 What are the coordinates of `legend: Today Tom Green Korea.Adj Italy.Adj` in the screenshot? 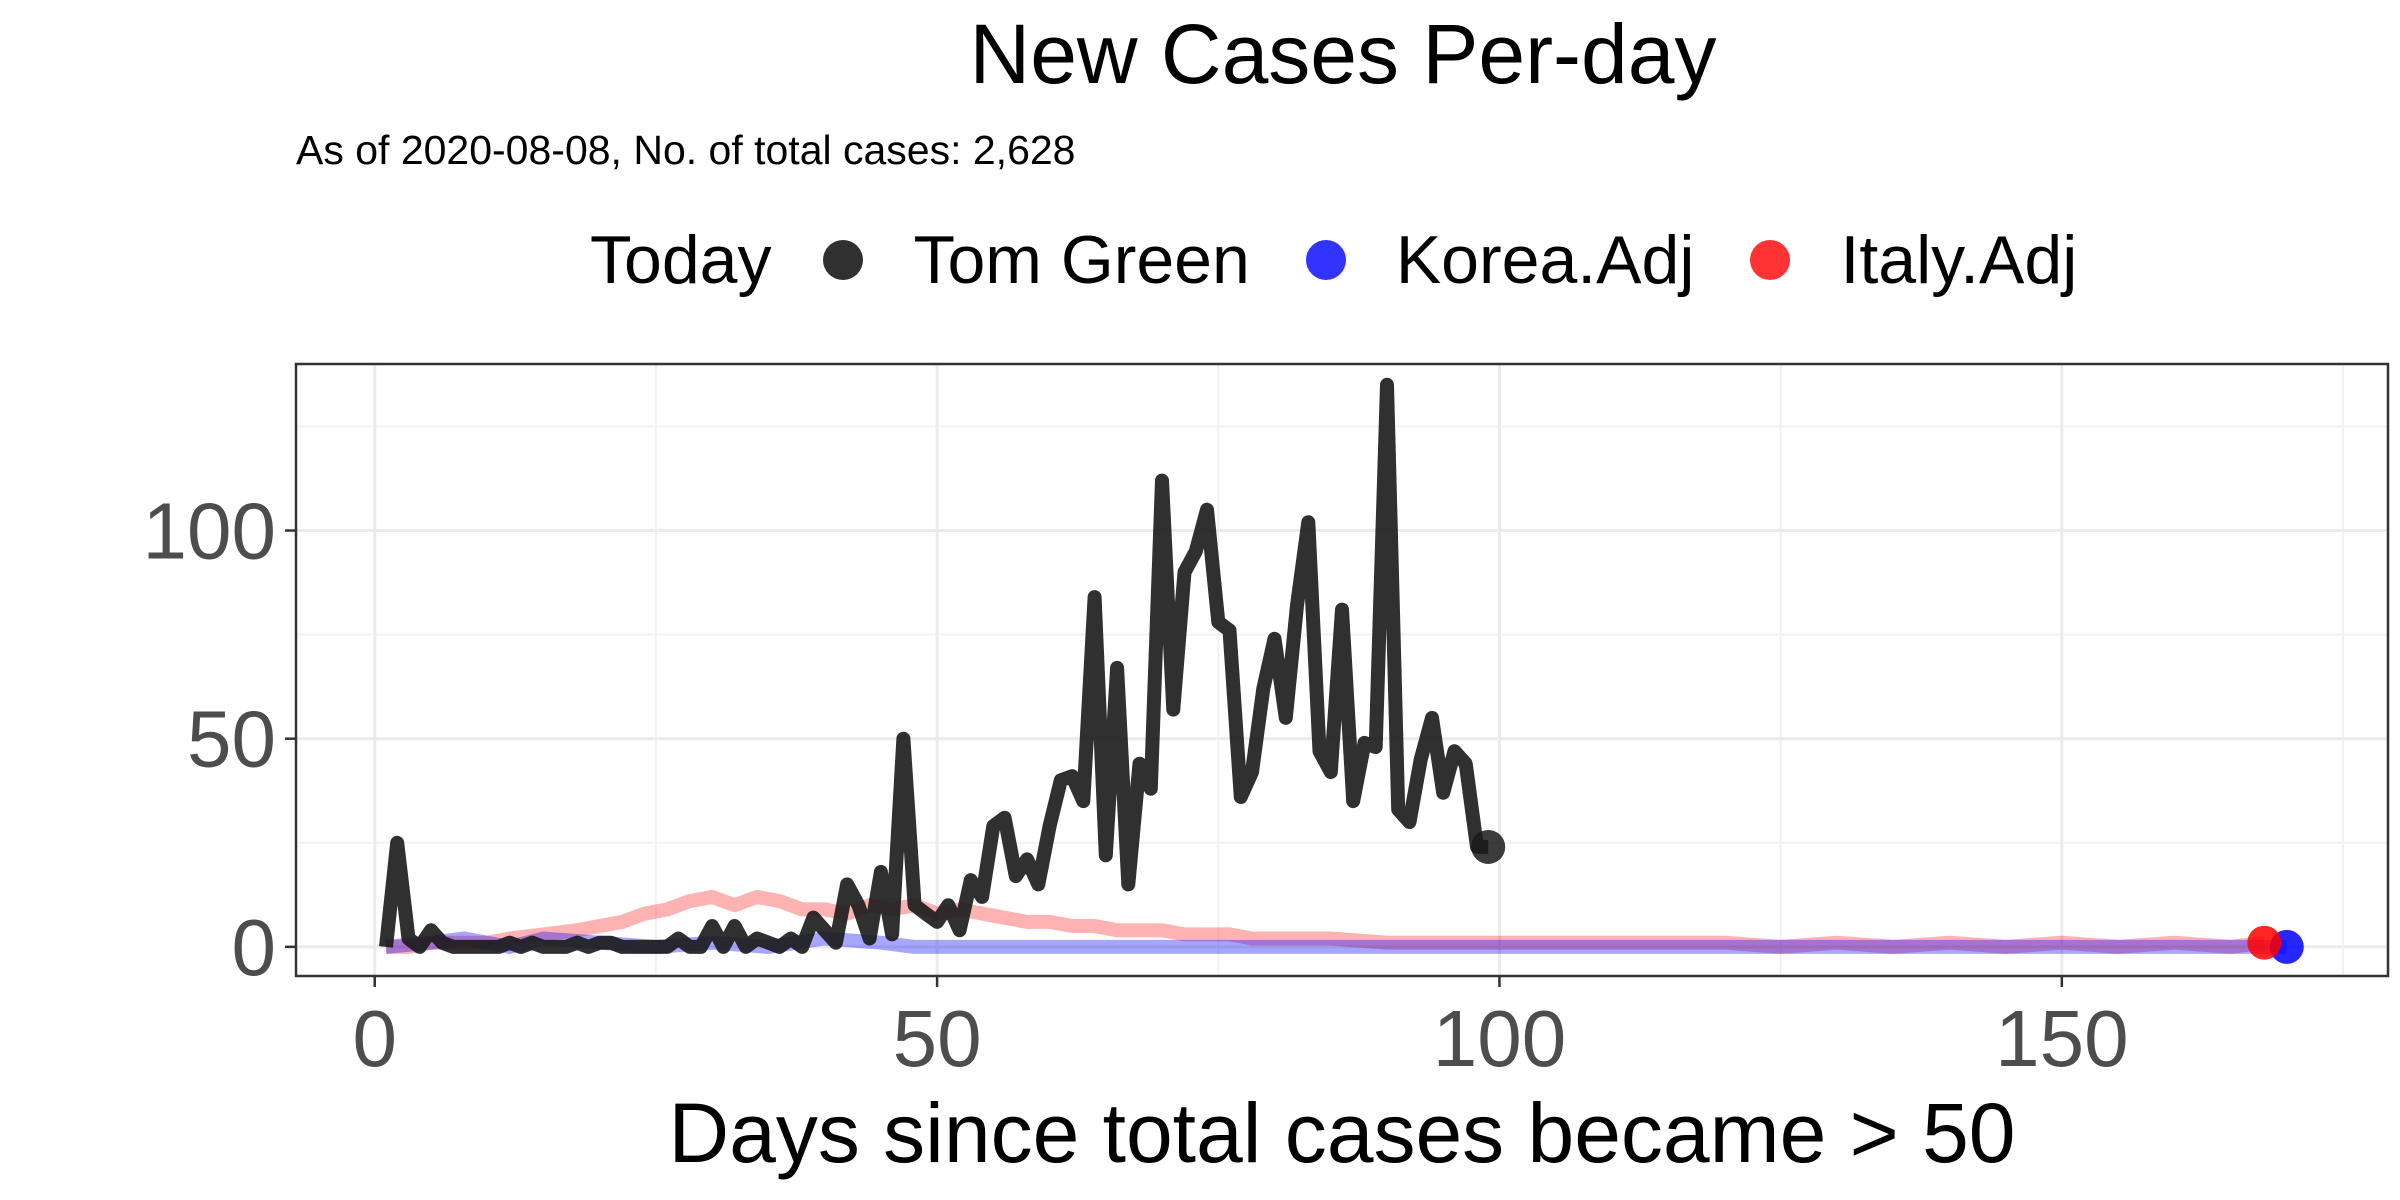 It's located at (1361, 260).